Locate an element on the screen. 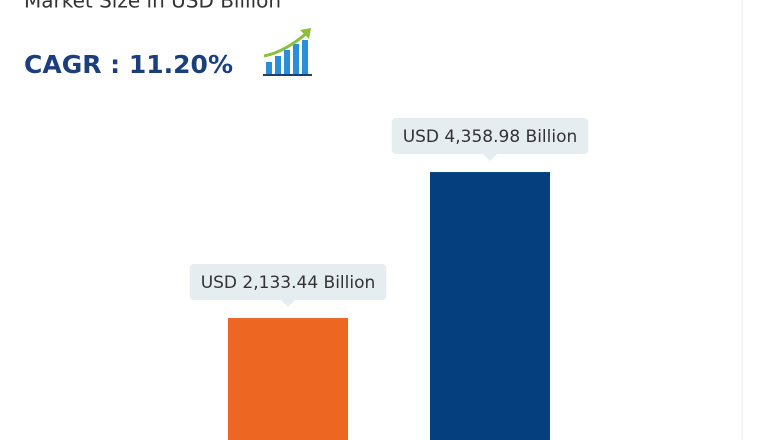  cagr-label: CAGR : 11.20% is located at coordinates (128, 64).